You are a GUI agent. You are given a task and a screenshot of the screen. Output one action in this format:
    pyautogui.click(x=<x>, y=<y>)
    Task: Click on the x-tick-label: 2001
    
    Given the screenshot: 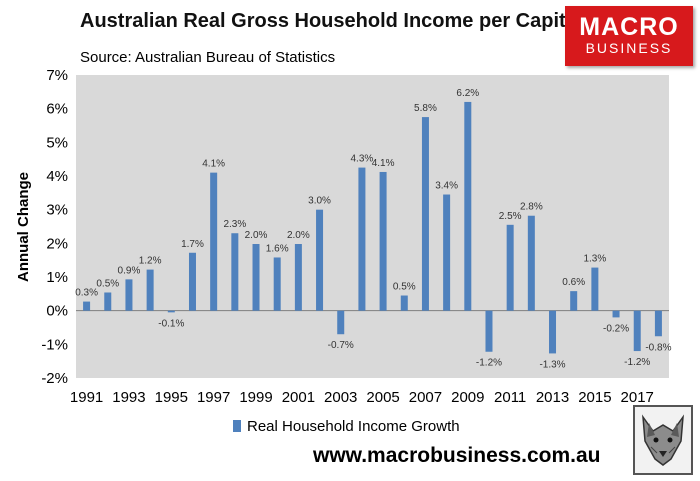 What is the action you would take?
    pyautogui.click(x=298, y=397)
    